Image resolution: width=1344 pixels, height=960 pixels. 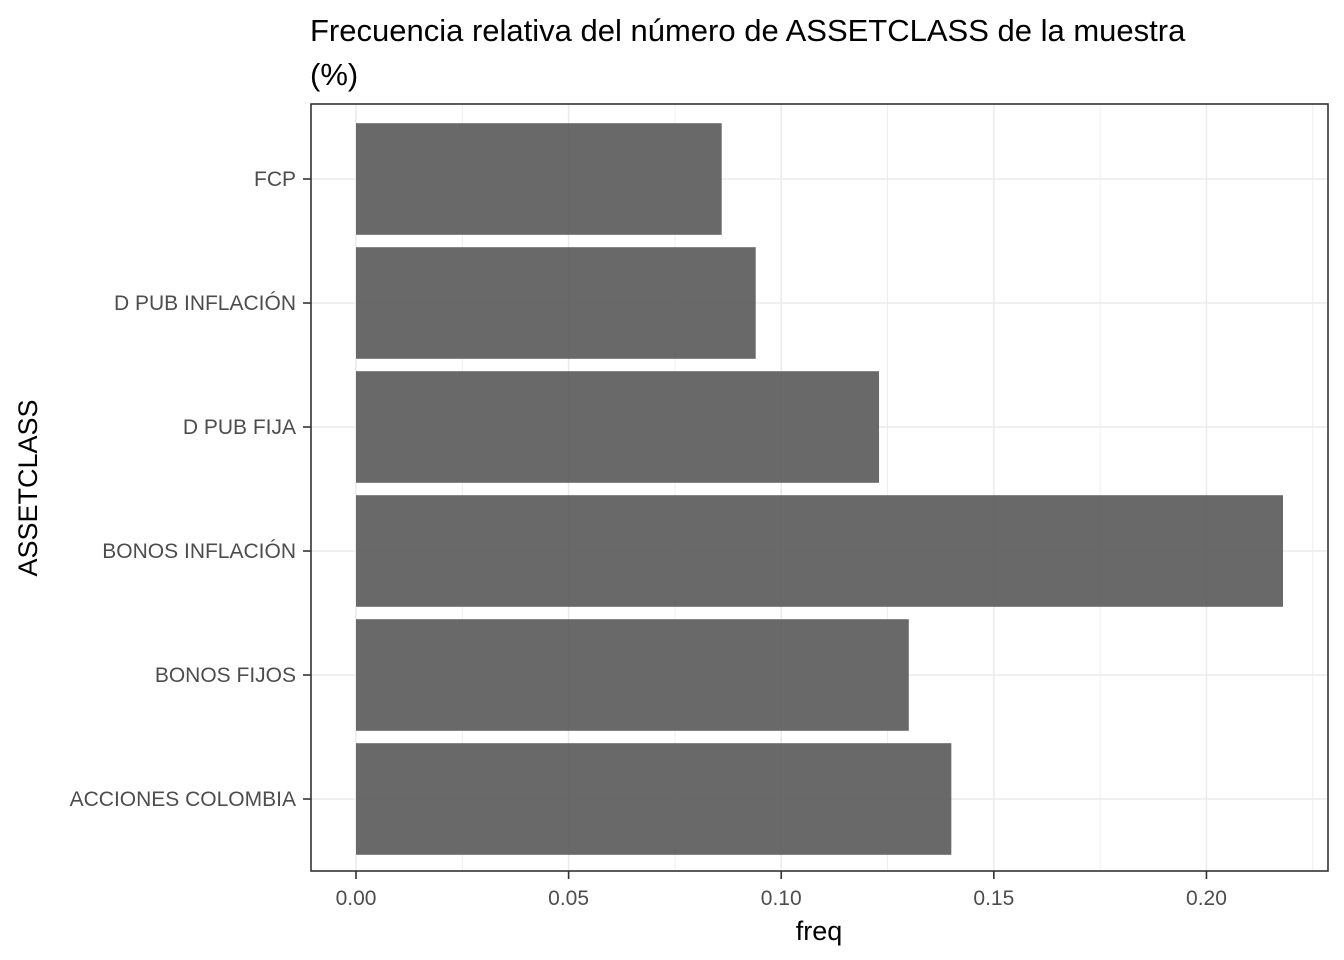 What do you see at coordinates (225, 675) in the screenshot?
I see `y-tick-label: BONOS FIJOS` at bounding box center [225, 675].